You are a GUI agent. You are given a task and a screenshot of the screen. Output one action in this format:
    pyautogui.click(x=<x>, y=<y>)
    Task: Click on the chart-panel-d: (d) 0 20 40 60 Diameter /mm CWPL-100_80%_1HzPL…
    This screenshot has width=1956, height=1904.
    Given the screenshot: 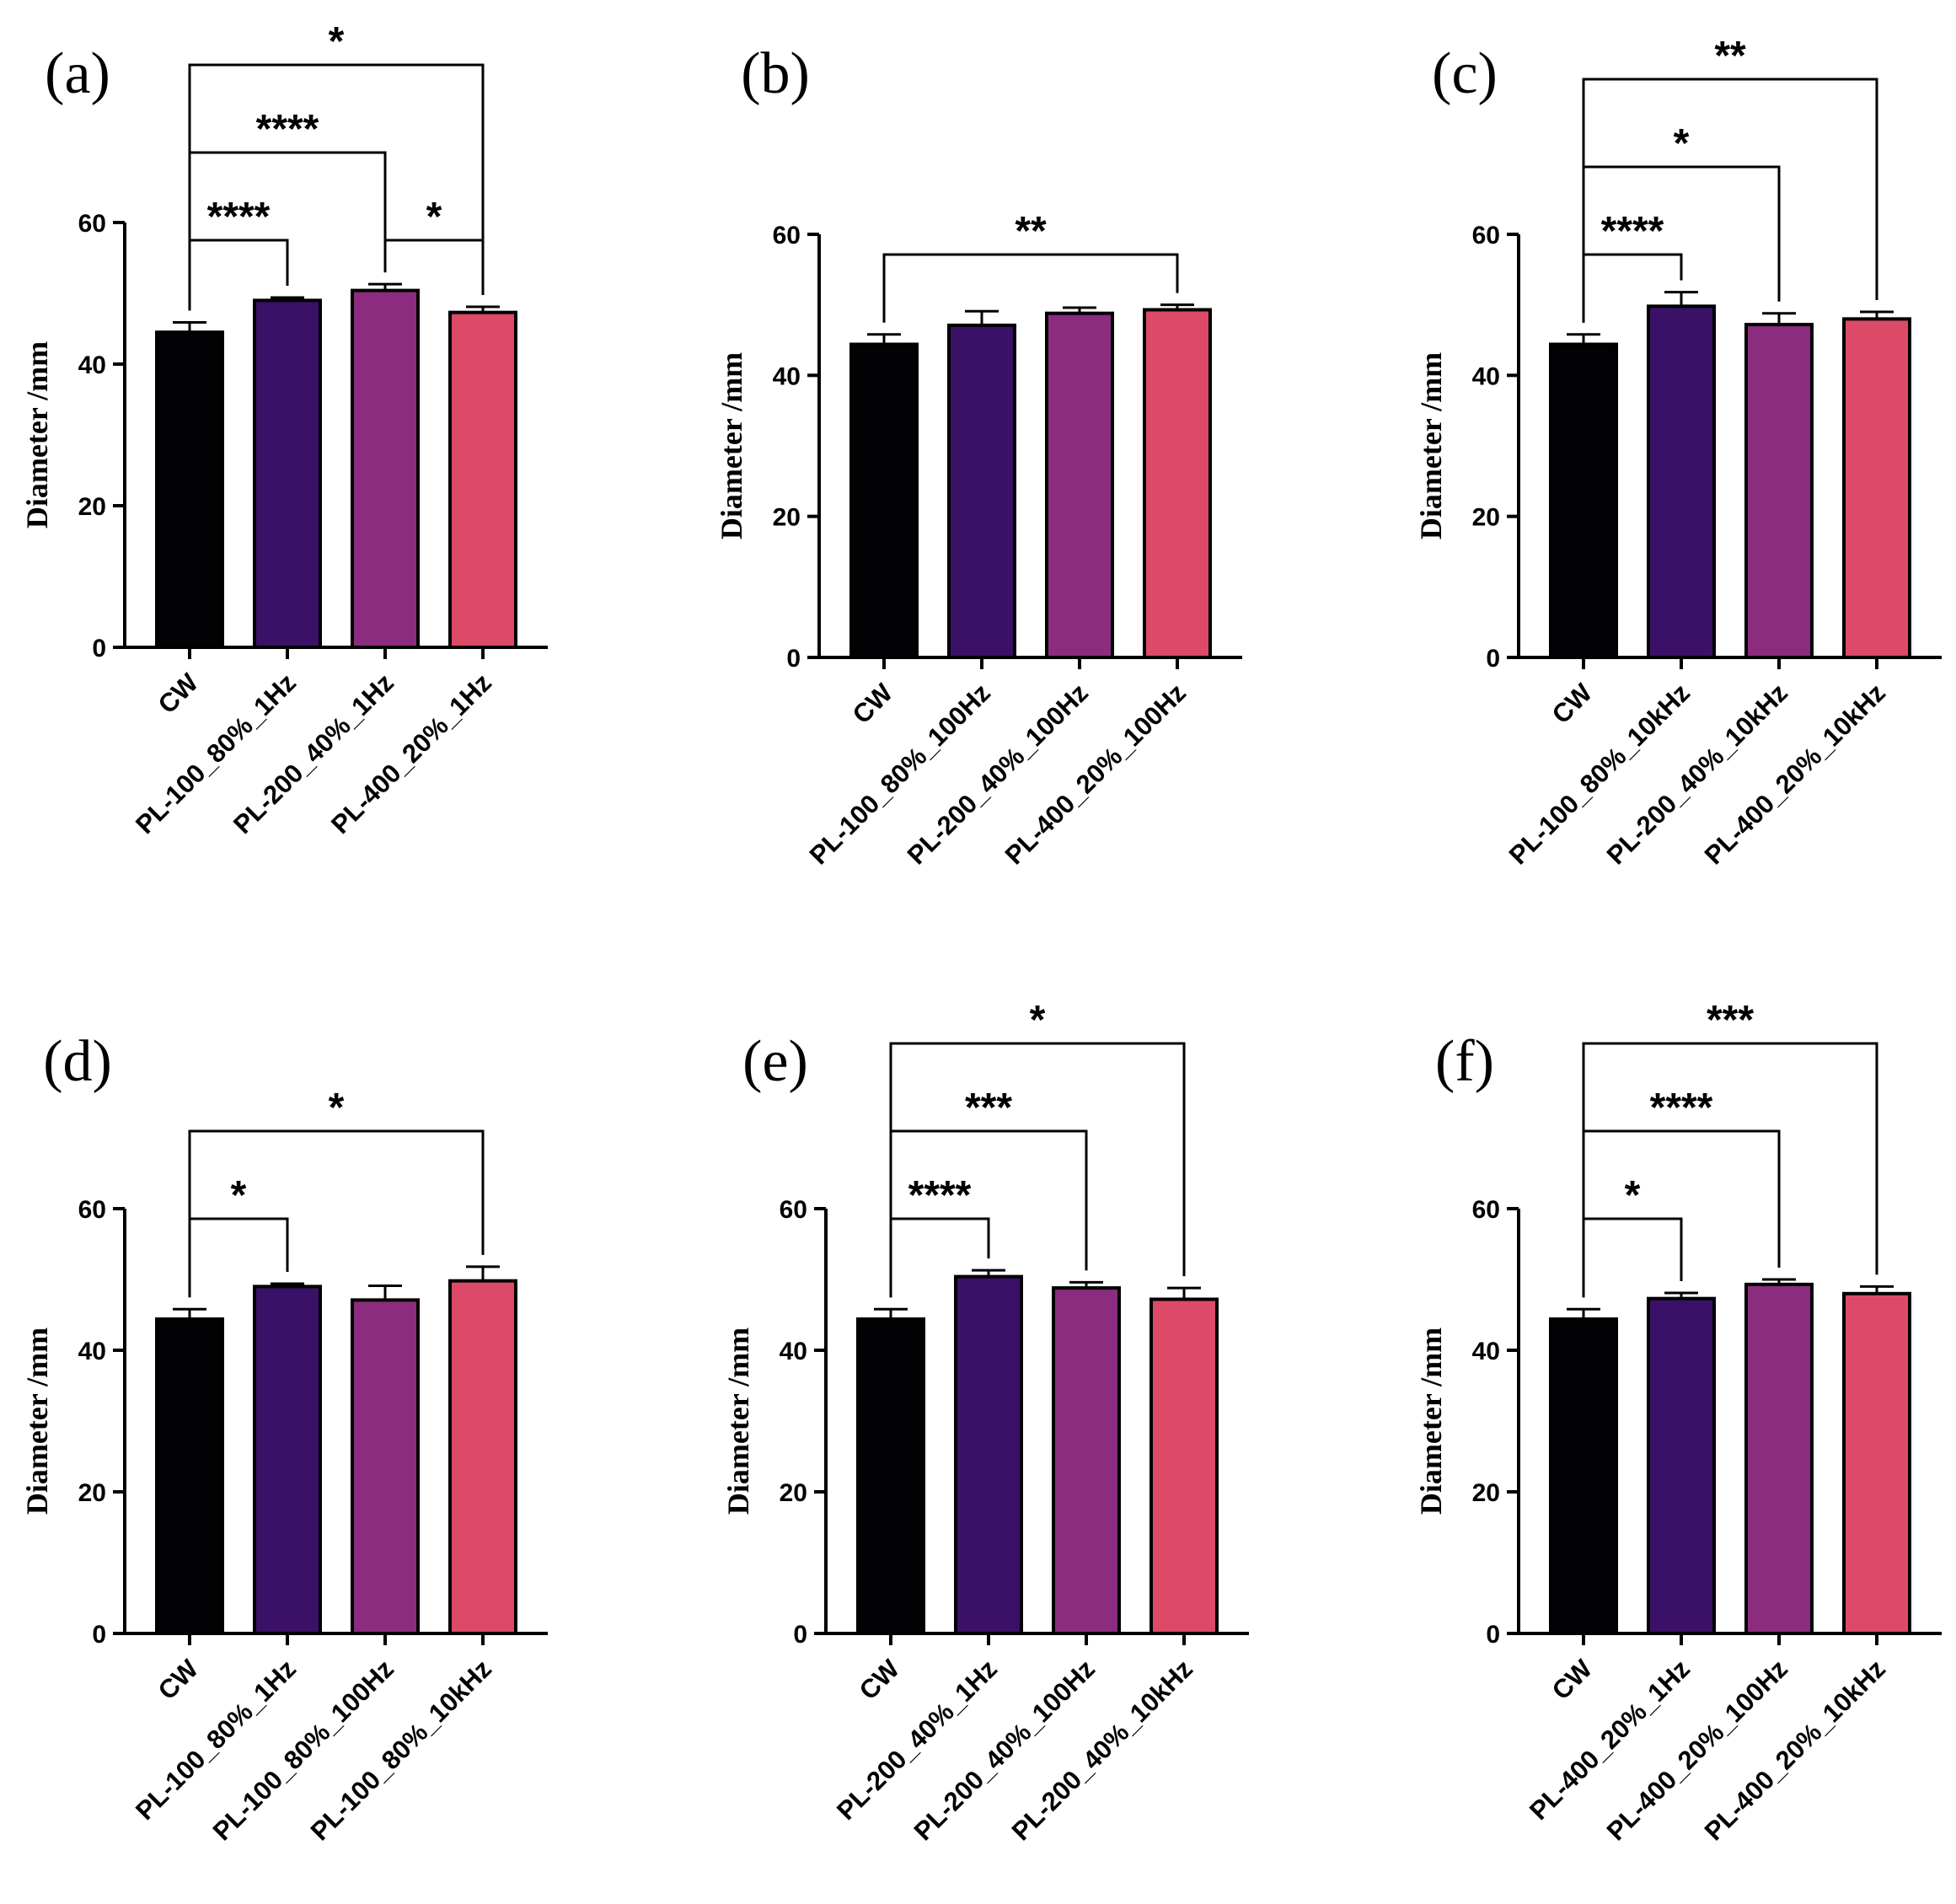 What is the action you would take?
    pyautogui.click(x=284, y=1437)
    